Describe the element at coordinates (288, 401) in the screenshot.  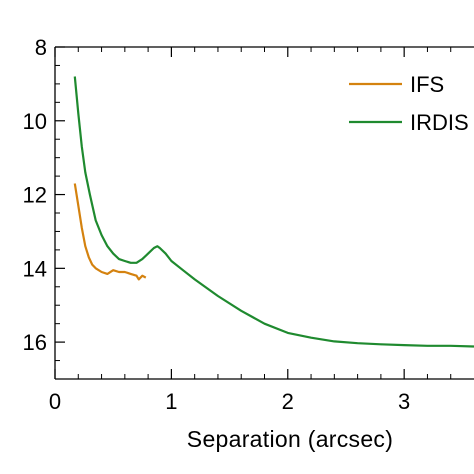
I see `x-tick-label: 2` at that location.